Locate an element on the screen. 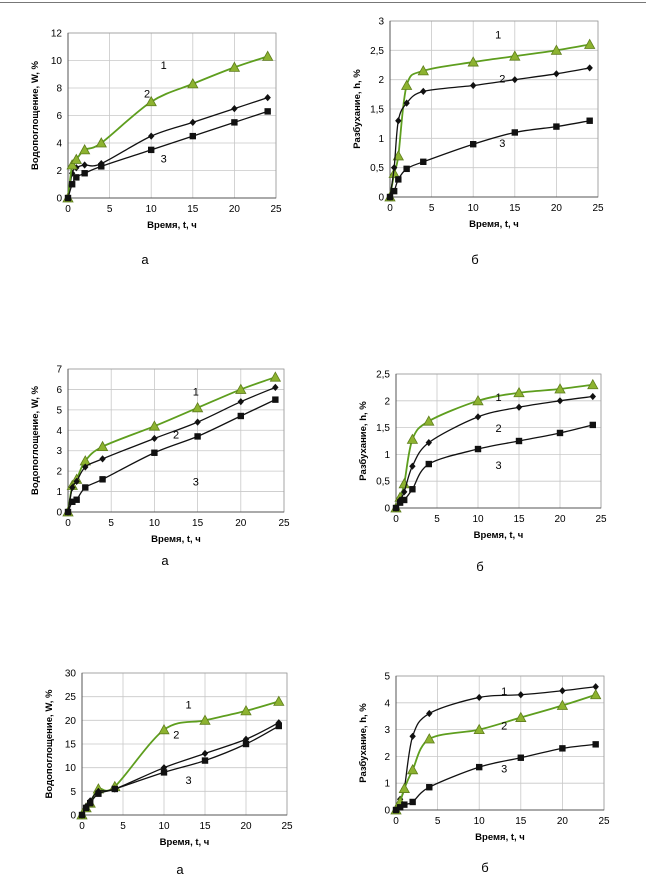  y-tick-label: 30 is located at coordinates (71, 674).